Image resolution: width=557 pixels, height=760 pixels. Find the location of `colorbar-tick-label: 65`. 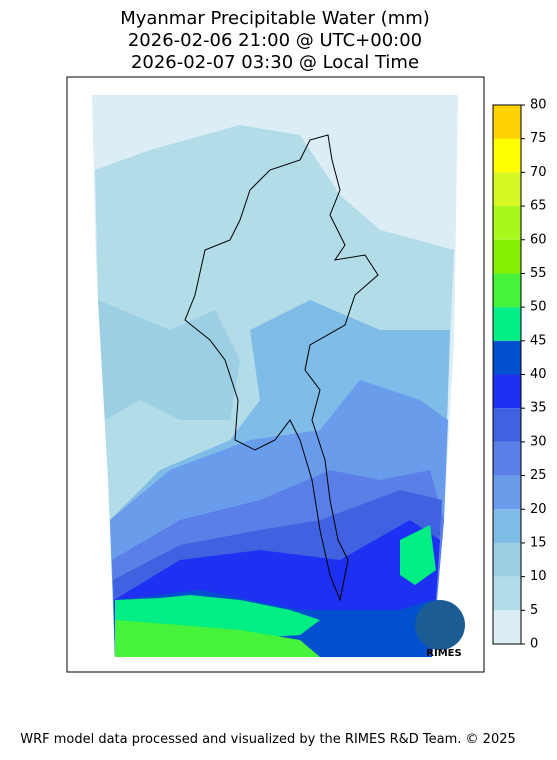

colorbar-tick-label: 65 is located at coordinates (538, 206).